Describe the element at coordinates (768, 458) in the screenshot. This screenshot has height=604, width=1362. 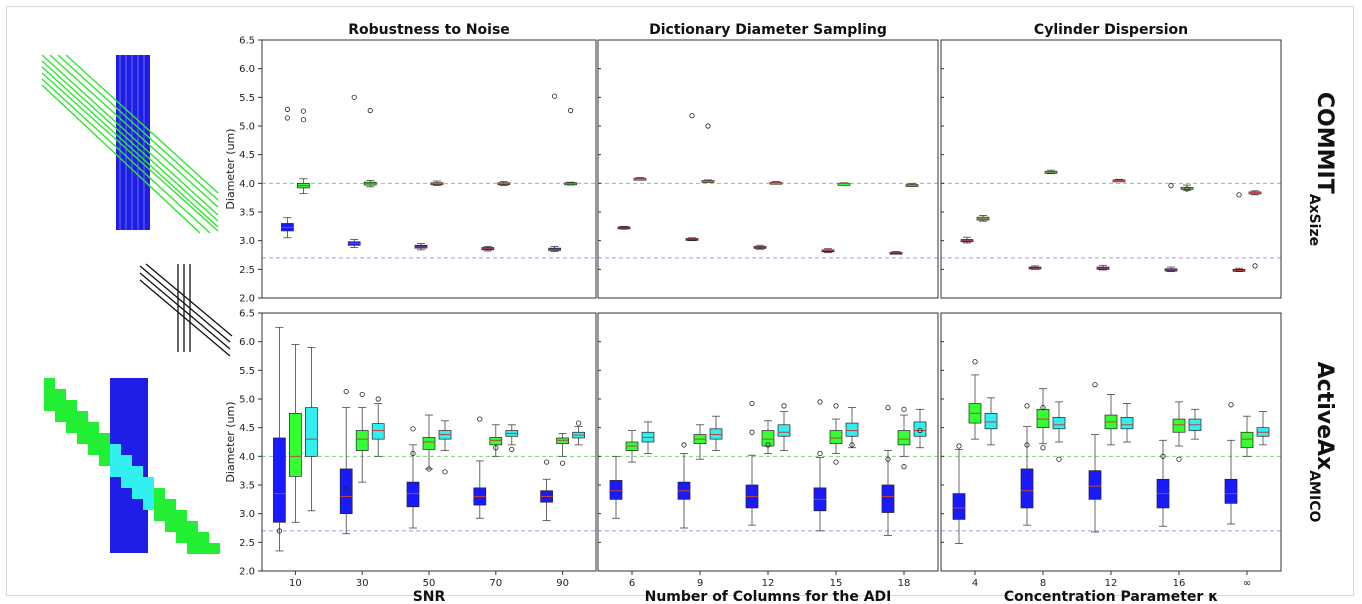
I see `panel-5: 6 9 12 15 18 Number of Columns for the ADI` at that location.